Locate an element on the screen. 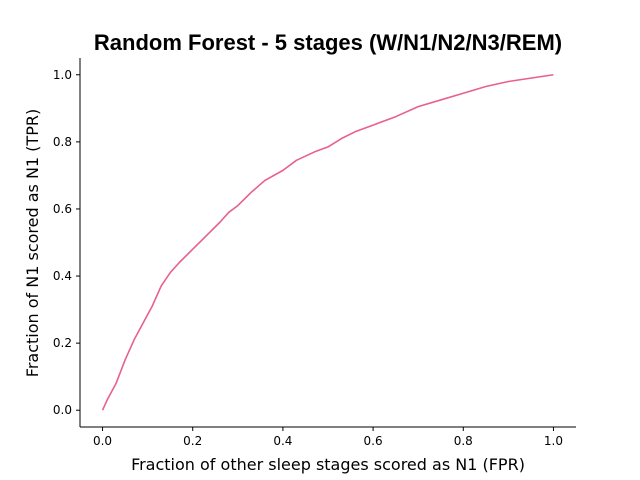 This screenshot has width=640, height=480. y-axis-label: Fraction of N1 scored as N1 (TPR) is located at coordinates (32, 243).